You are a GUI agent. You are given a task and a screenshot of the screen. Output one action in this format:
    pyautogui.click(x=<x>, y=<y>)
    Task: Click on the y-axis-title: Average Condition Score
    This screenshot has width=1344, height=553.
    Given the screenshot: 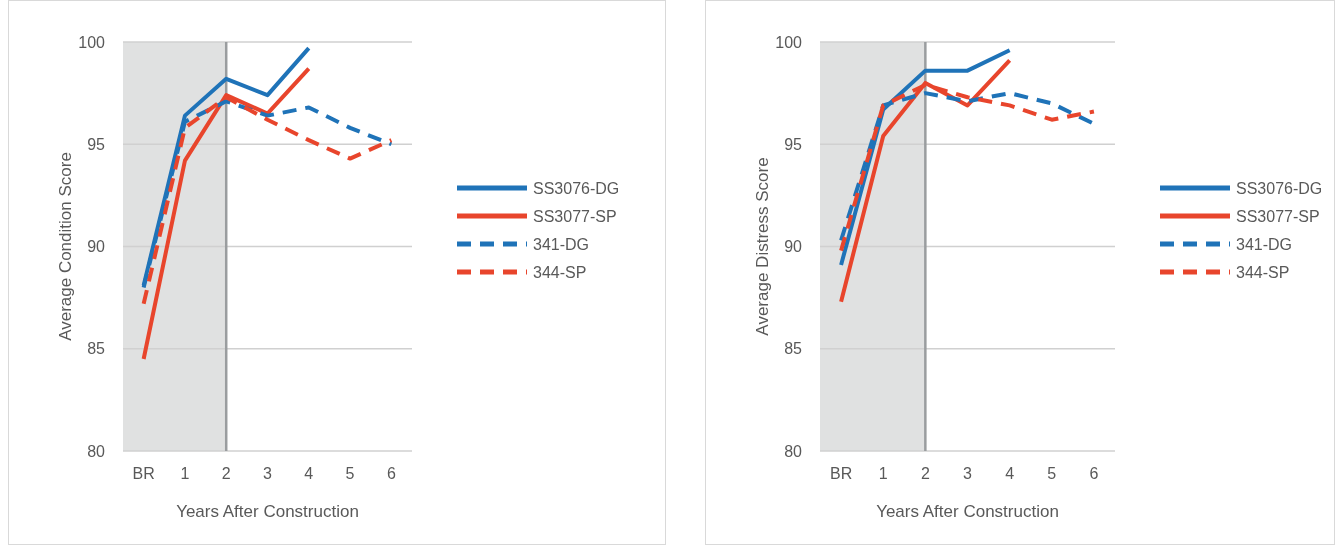 What is the action you would take?
    pyautogui.click(x=65, y=246)
    